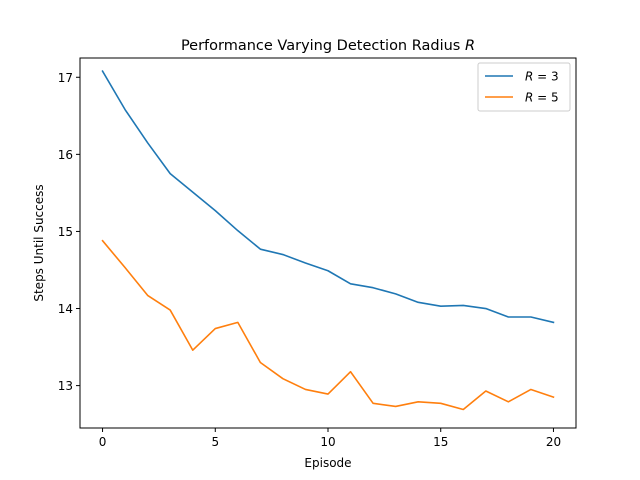  What do you see at coordinates (65, 309) in the screenshot?
I see `y-tick-label: 14` at bounding box center [65, 309].